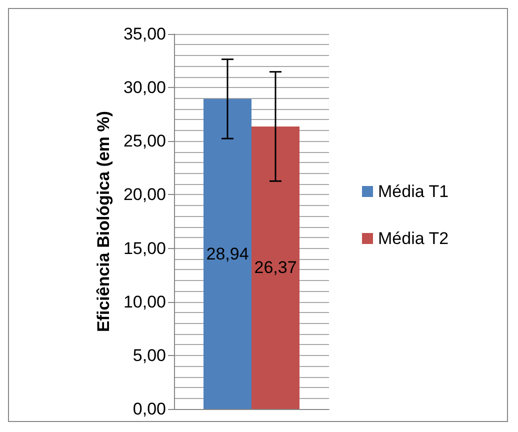 The width and height of the screenshot is (518, 432). Describe the element at coordinates (413, 238) in the screenshot. I see `legend-label: Média T2` at that location.